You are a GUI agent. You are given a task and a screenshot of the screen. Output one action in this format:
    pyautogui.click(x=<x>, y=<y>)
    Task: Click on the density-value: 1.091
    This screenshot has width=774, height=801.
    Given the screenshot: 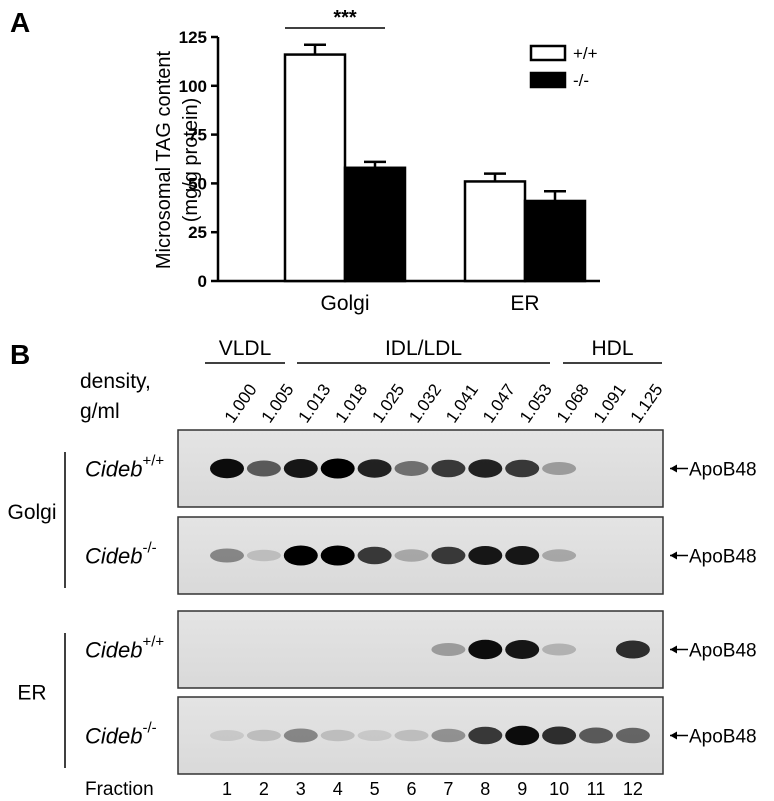 What is the action you would take?
    pyautogui.click(x=610, y=404)
    